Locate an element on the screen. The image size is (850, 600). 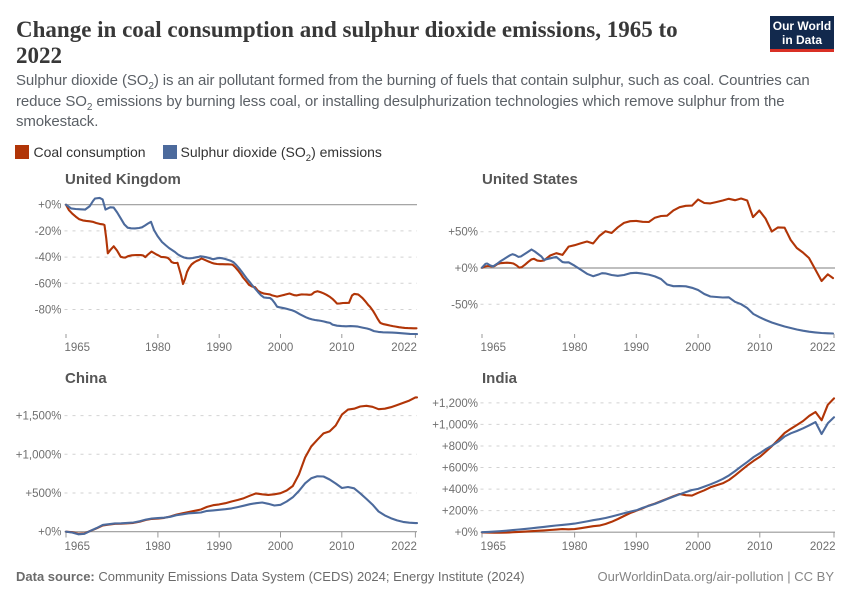
svg-text: India is located at coordinates (500, 378).